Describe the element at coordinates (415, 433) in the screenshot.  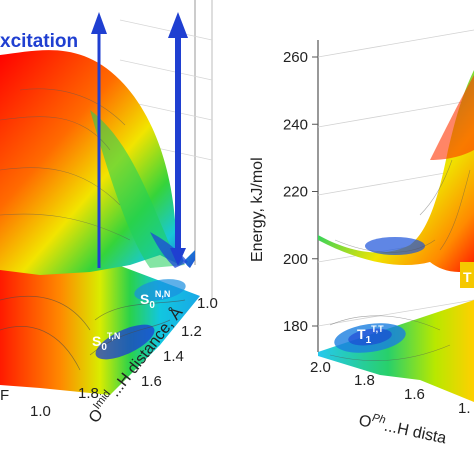
I see `axis-label-rest: ...H dista` at that location.